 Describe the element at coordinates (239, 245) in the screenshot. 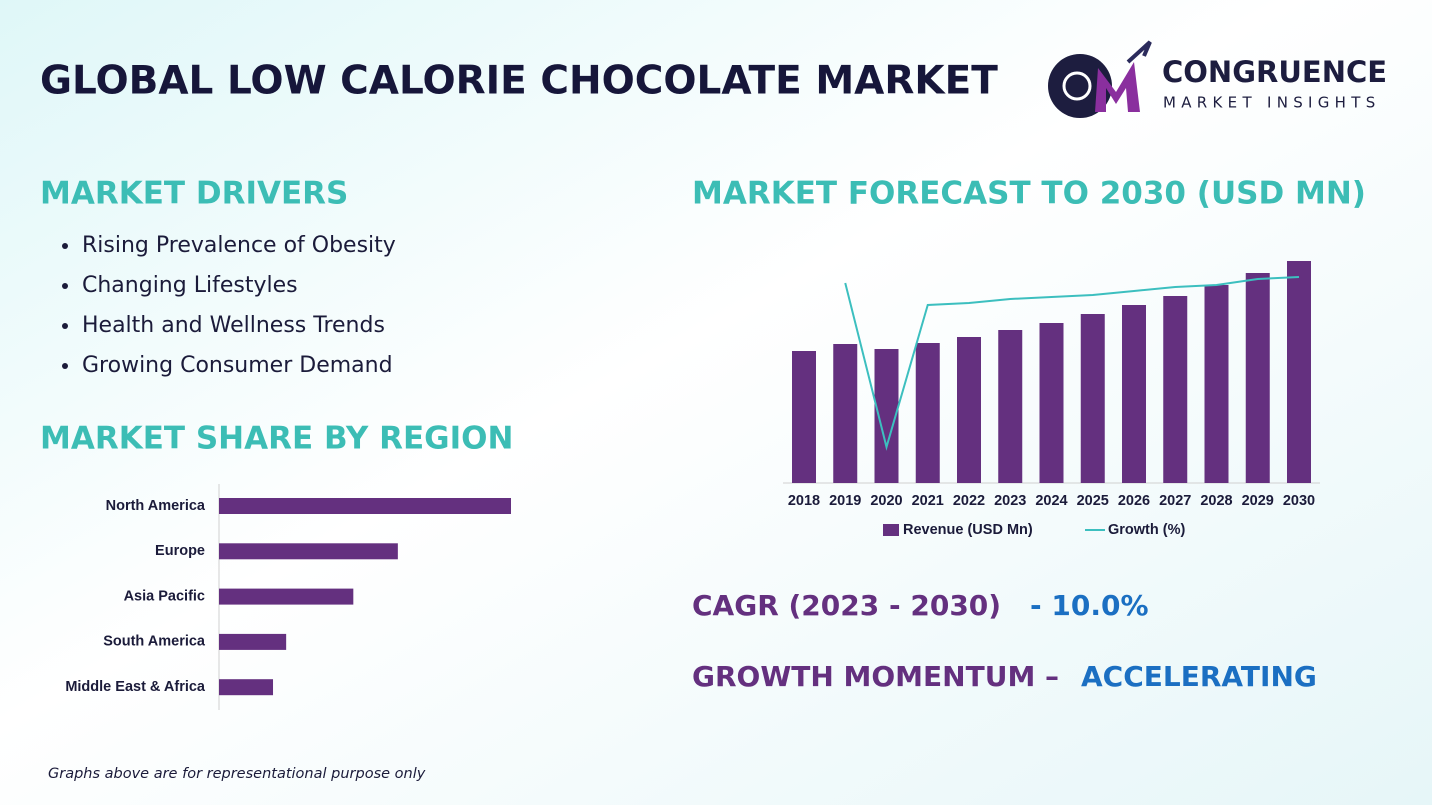

I see `driver-item: Rising Prevalence of Obesity` at that location.